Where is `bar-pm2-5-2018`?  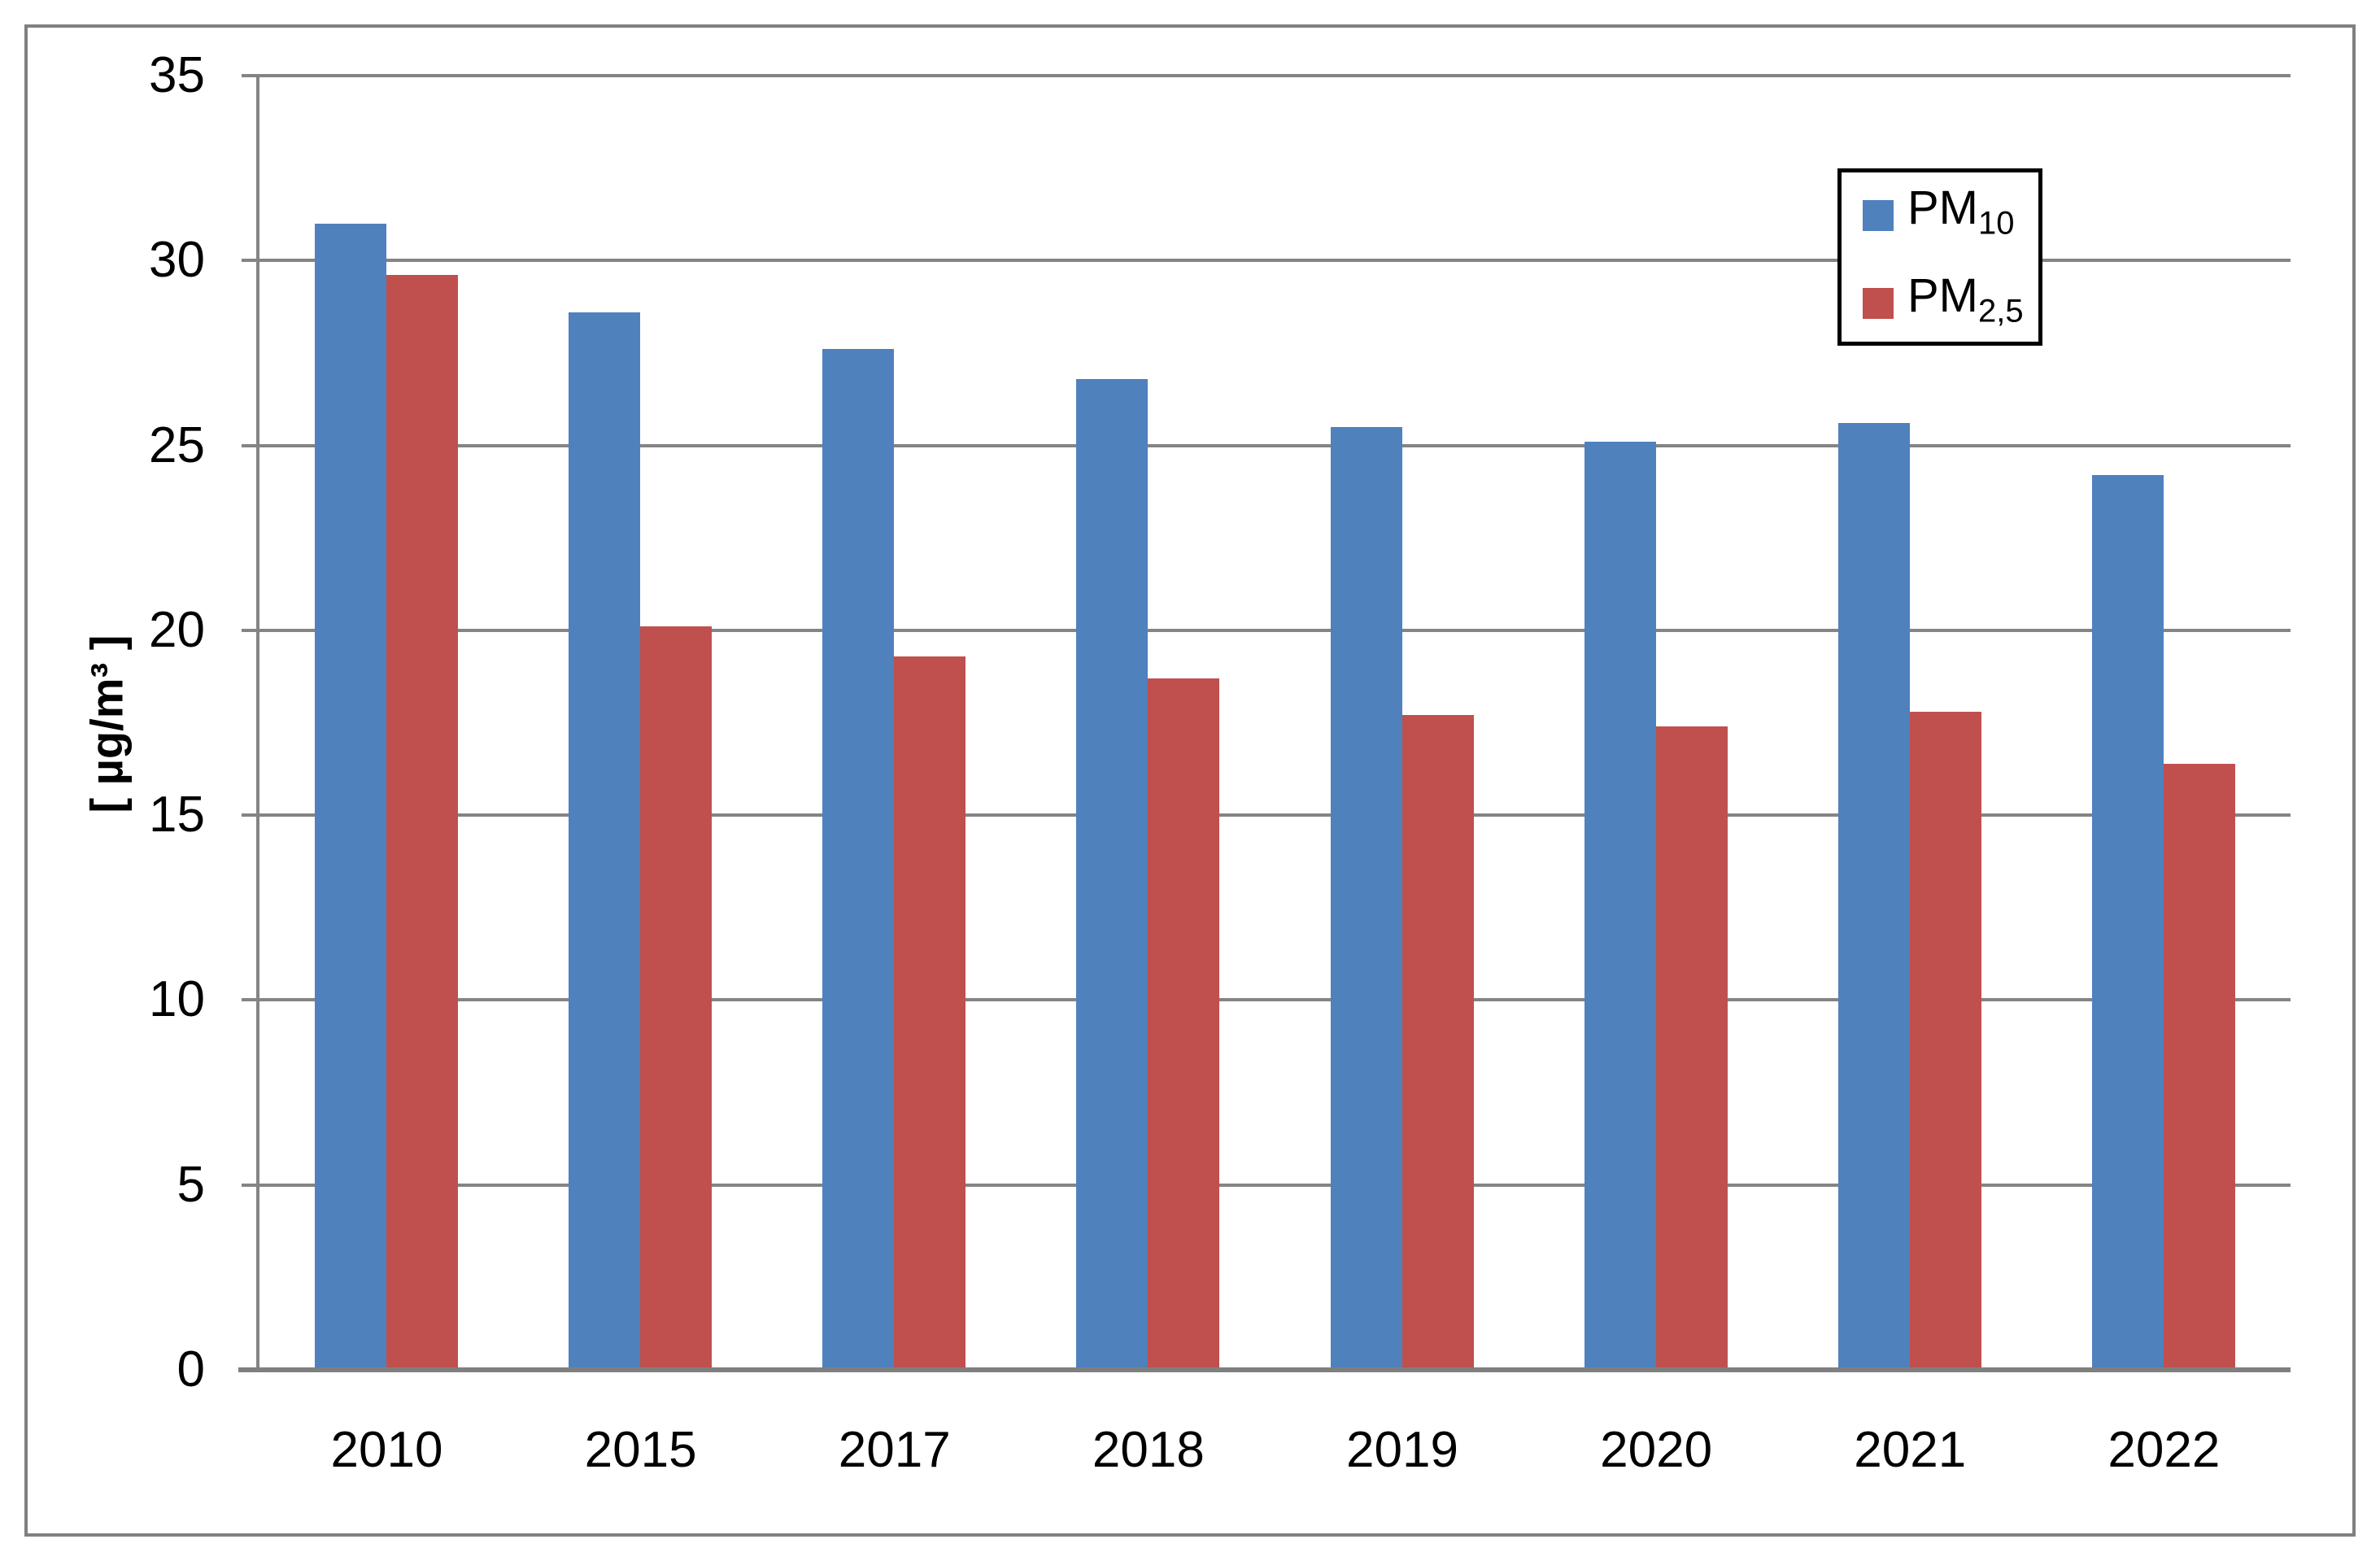 bar-pm2-5-2018 is located at coordinates (1184, 1024).